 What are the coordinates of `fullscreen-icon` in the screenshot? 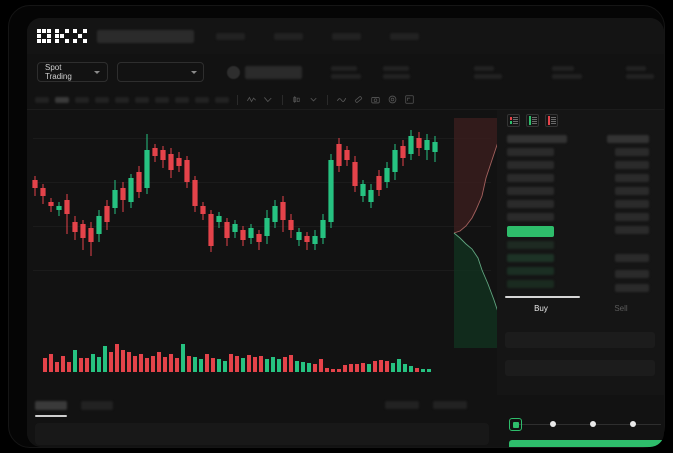 It's located at (409, 99).